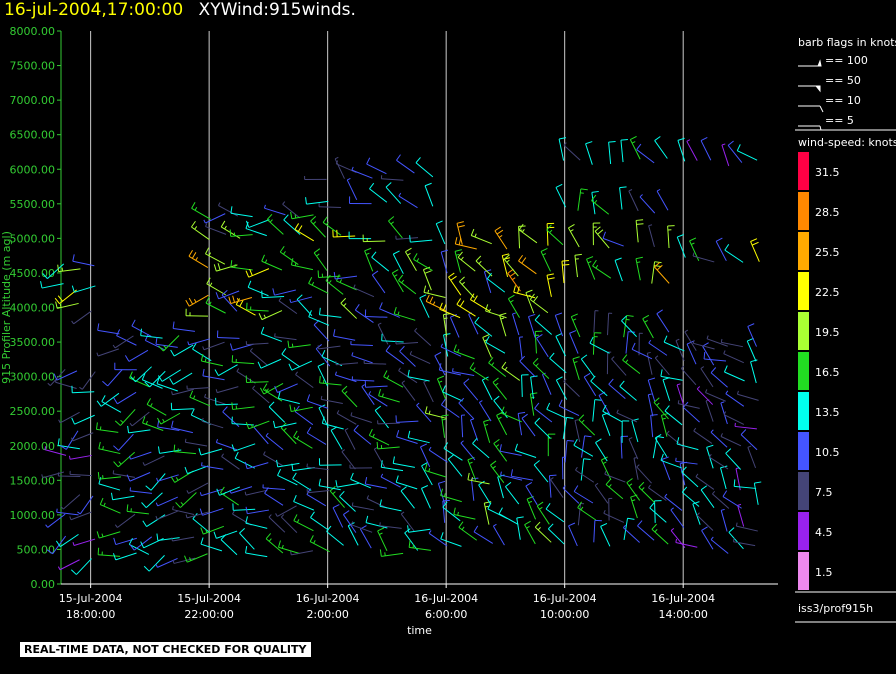 Image resolution: width=896 pixels, height=674 pixels. I want to click on y-tick-label: 3000.00, so click(33, 377).